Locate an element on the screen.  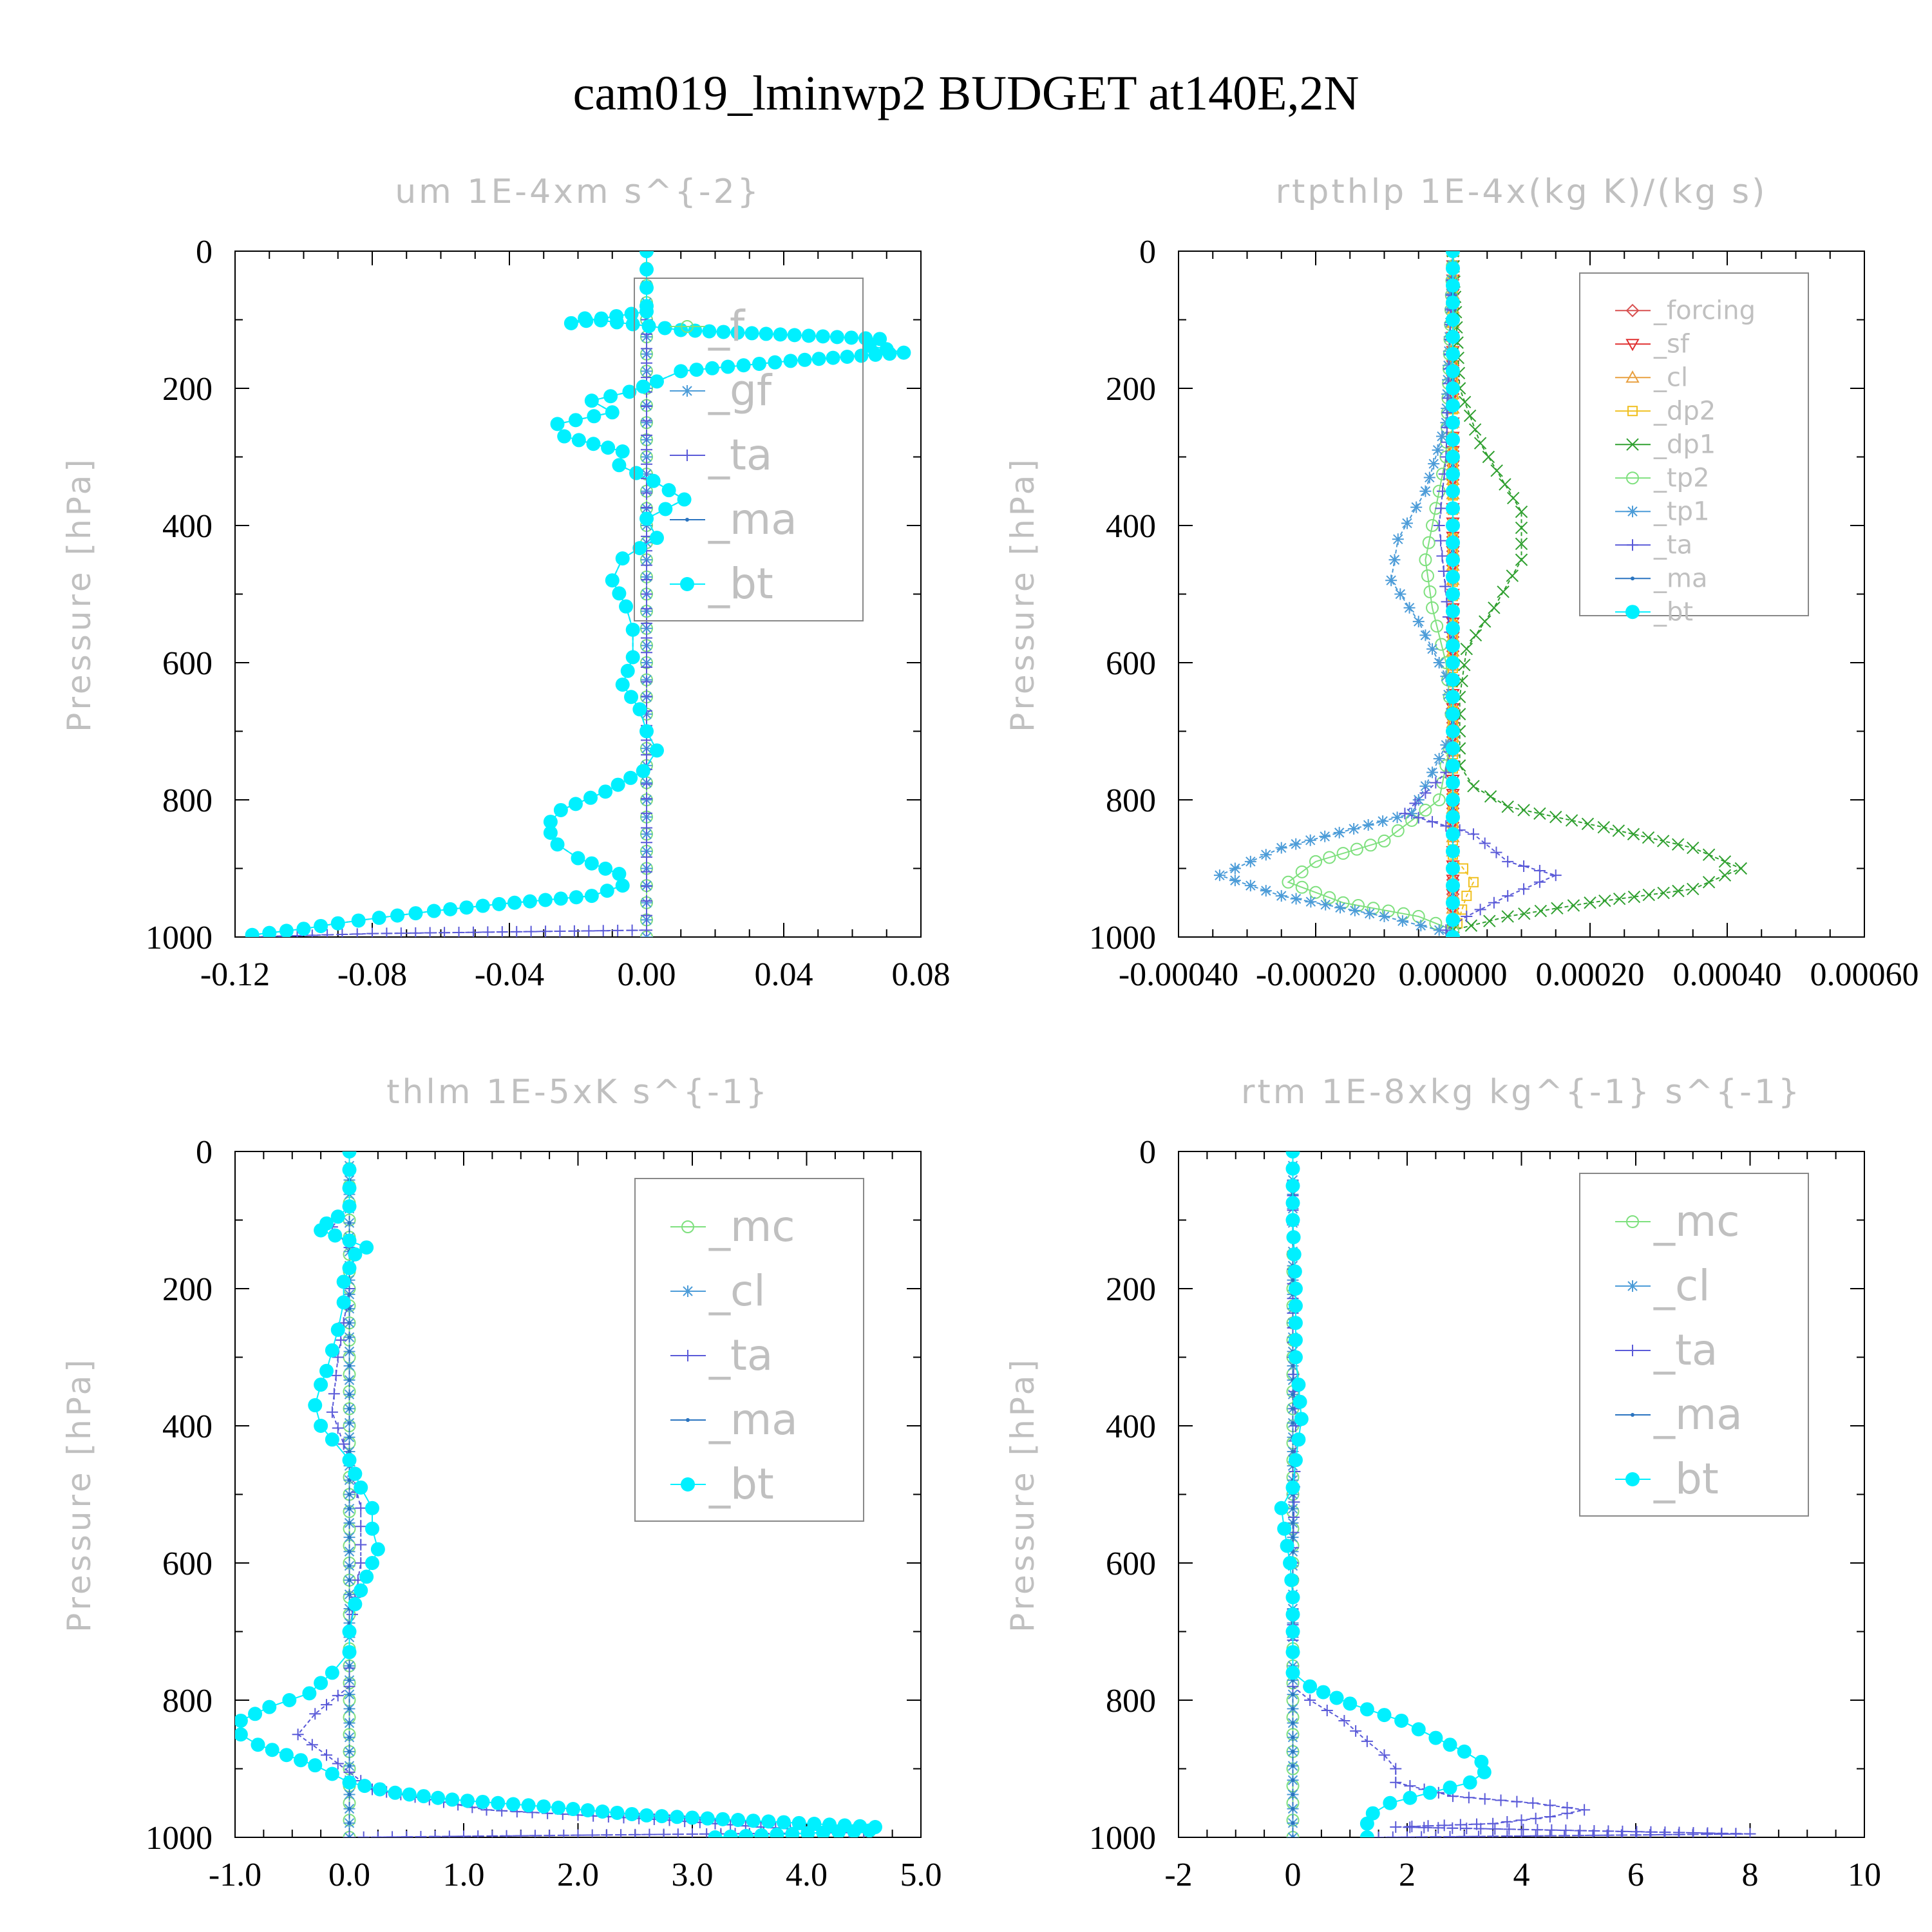
x-tick-label: 0 is located at coordinates (1293, 1875).